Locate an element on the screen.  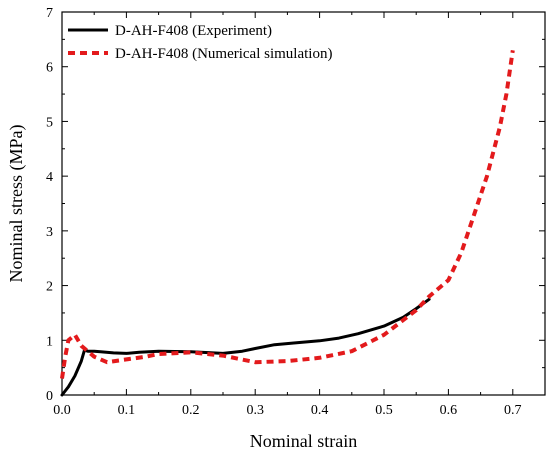
legend-experiment-label: D-AH-F408 (Experiment) is located at coordinates (193, 31).